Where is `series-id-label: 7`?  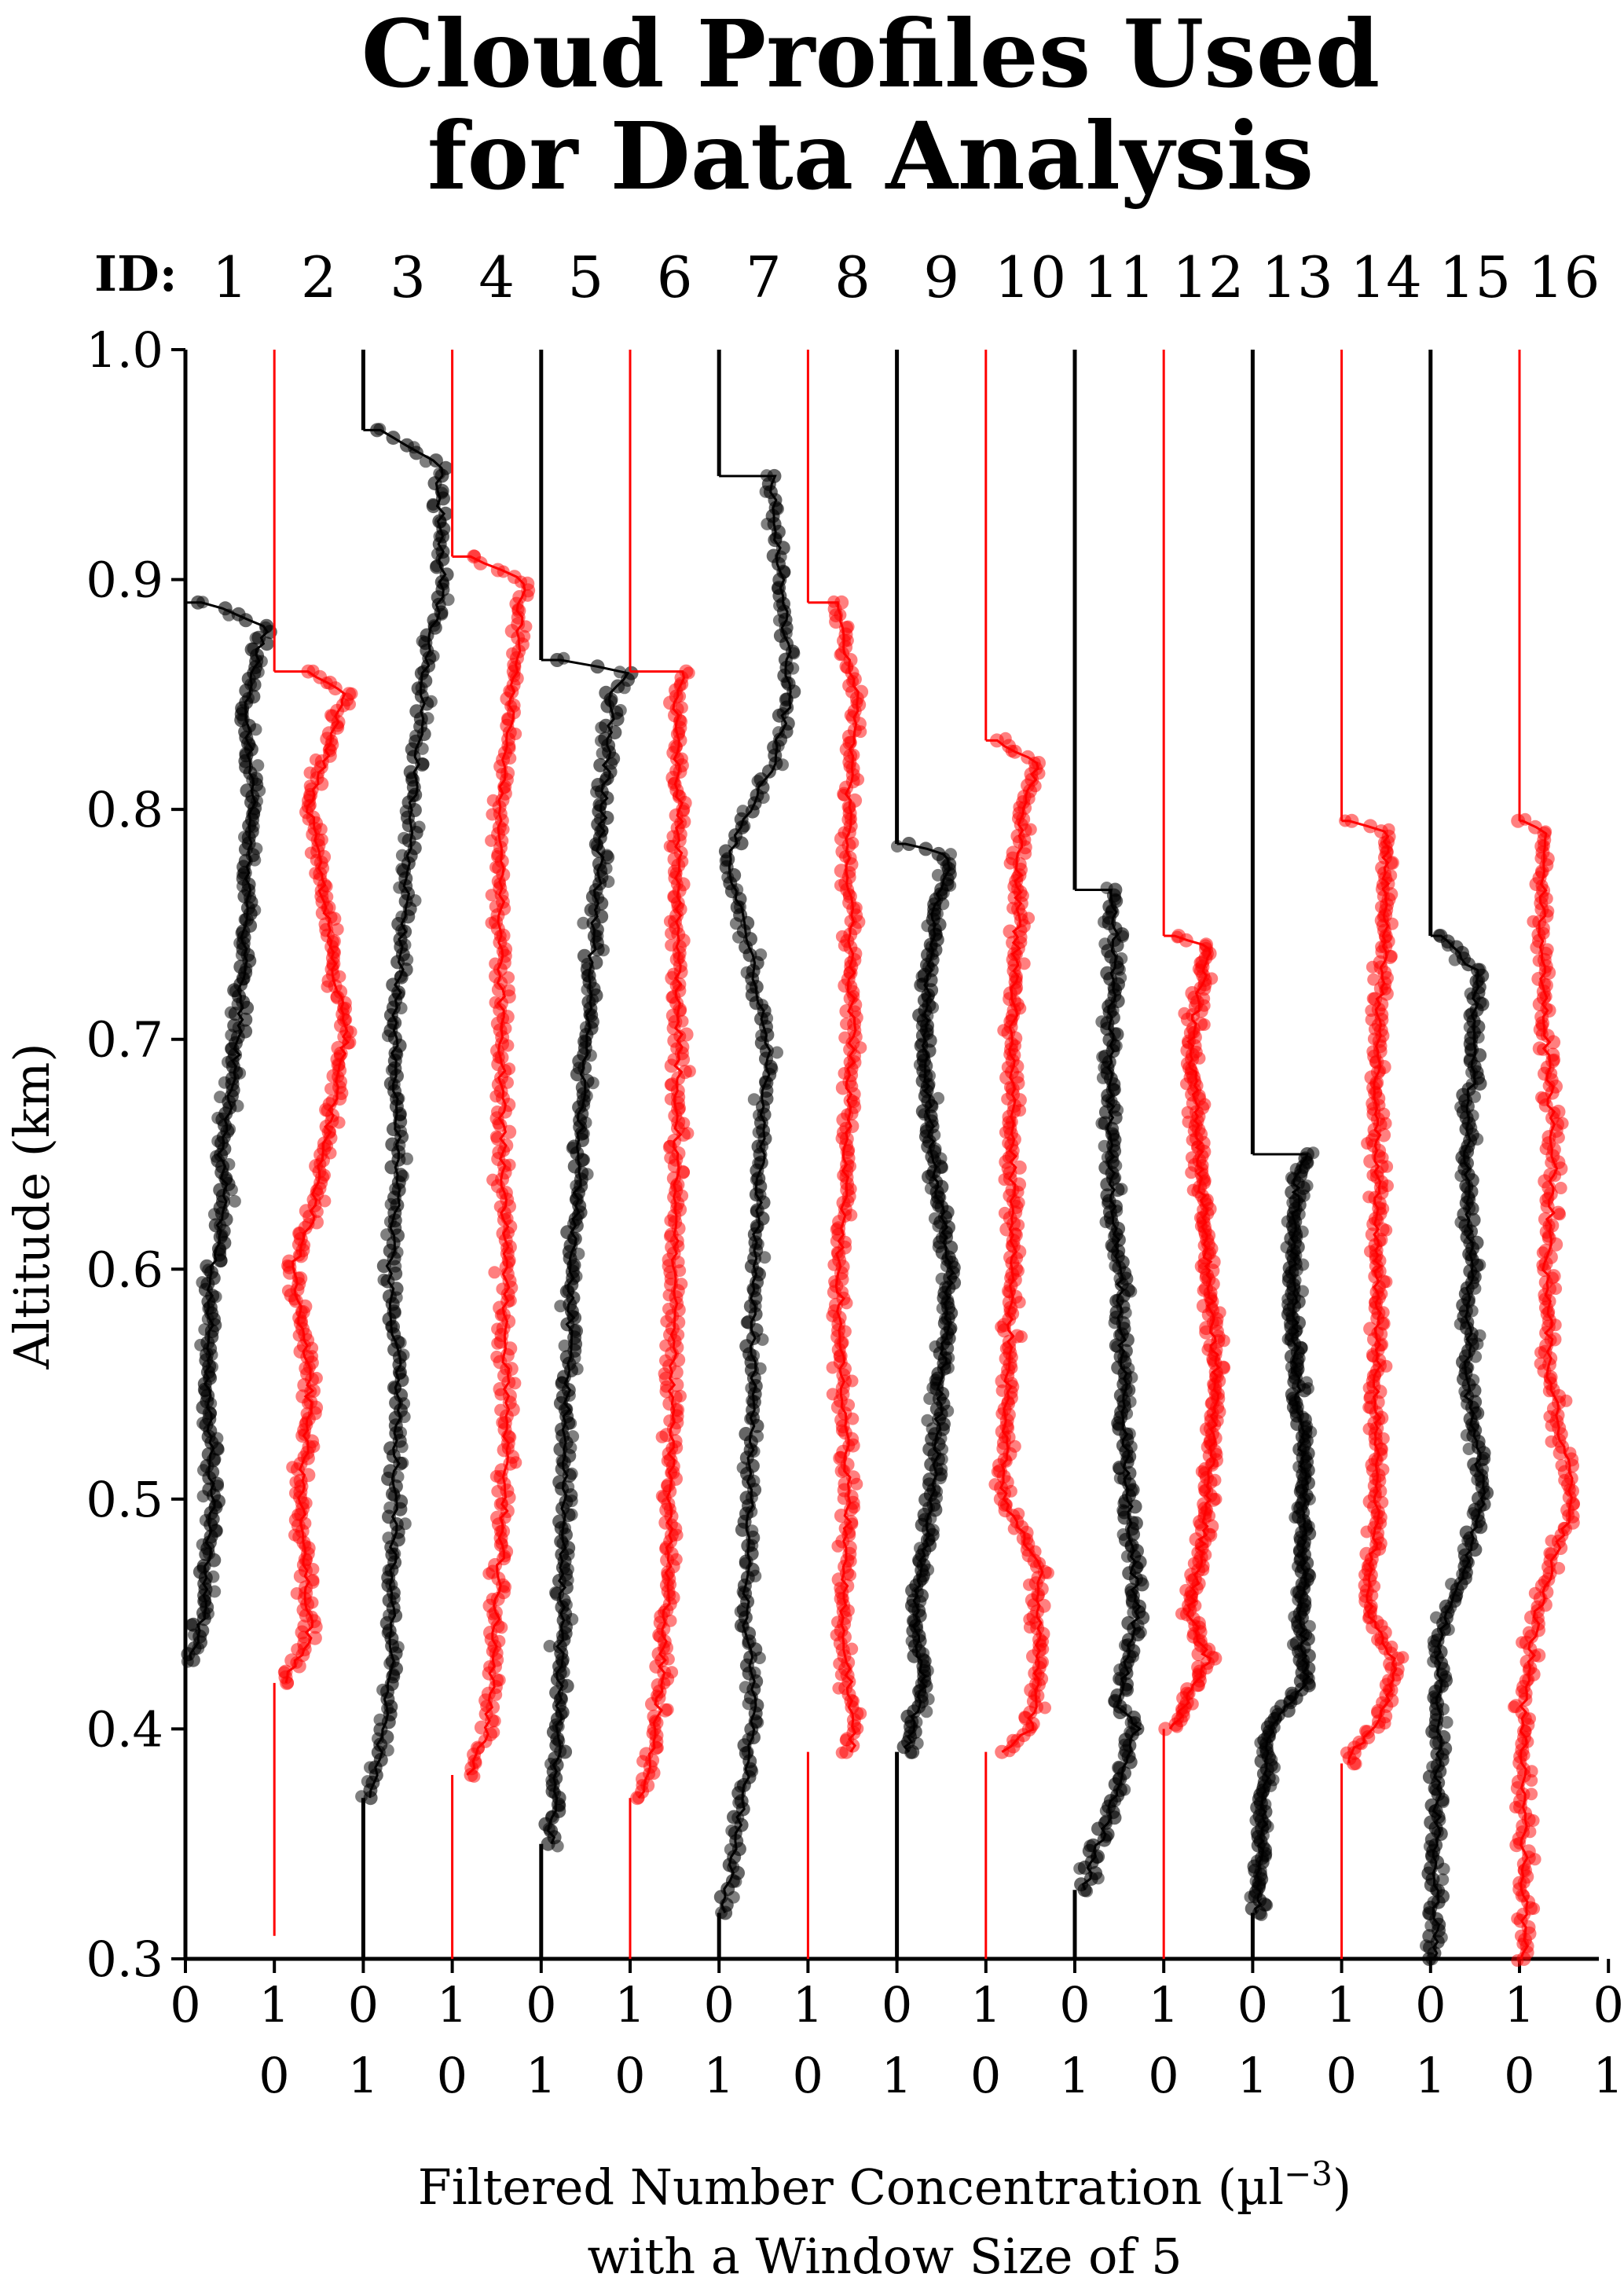 series-id-label: 7 is located at coordinates (764, 277).